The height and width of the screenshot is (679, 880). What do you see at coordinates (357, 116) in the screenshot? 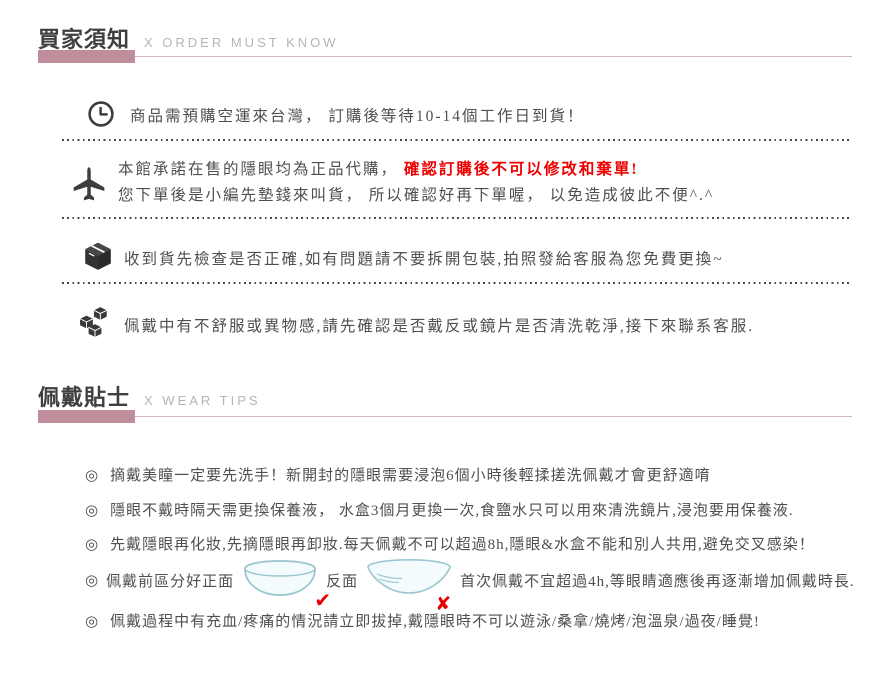
I see `order-note-shipping: 商品需預購空運來台灣， 訂購後等待10-14個工作日到貨！` at bounding box center [357, 116].